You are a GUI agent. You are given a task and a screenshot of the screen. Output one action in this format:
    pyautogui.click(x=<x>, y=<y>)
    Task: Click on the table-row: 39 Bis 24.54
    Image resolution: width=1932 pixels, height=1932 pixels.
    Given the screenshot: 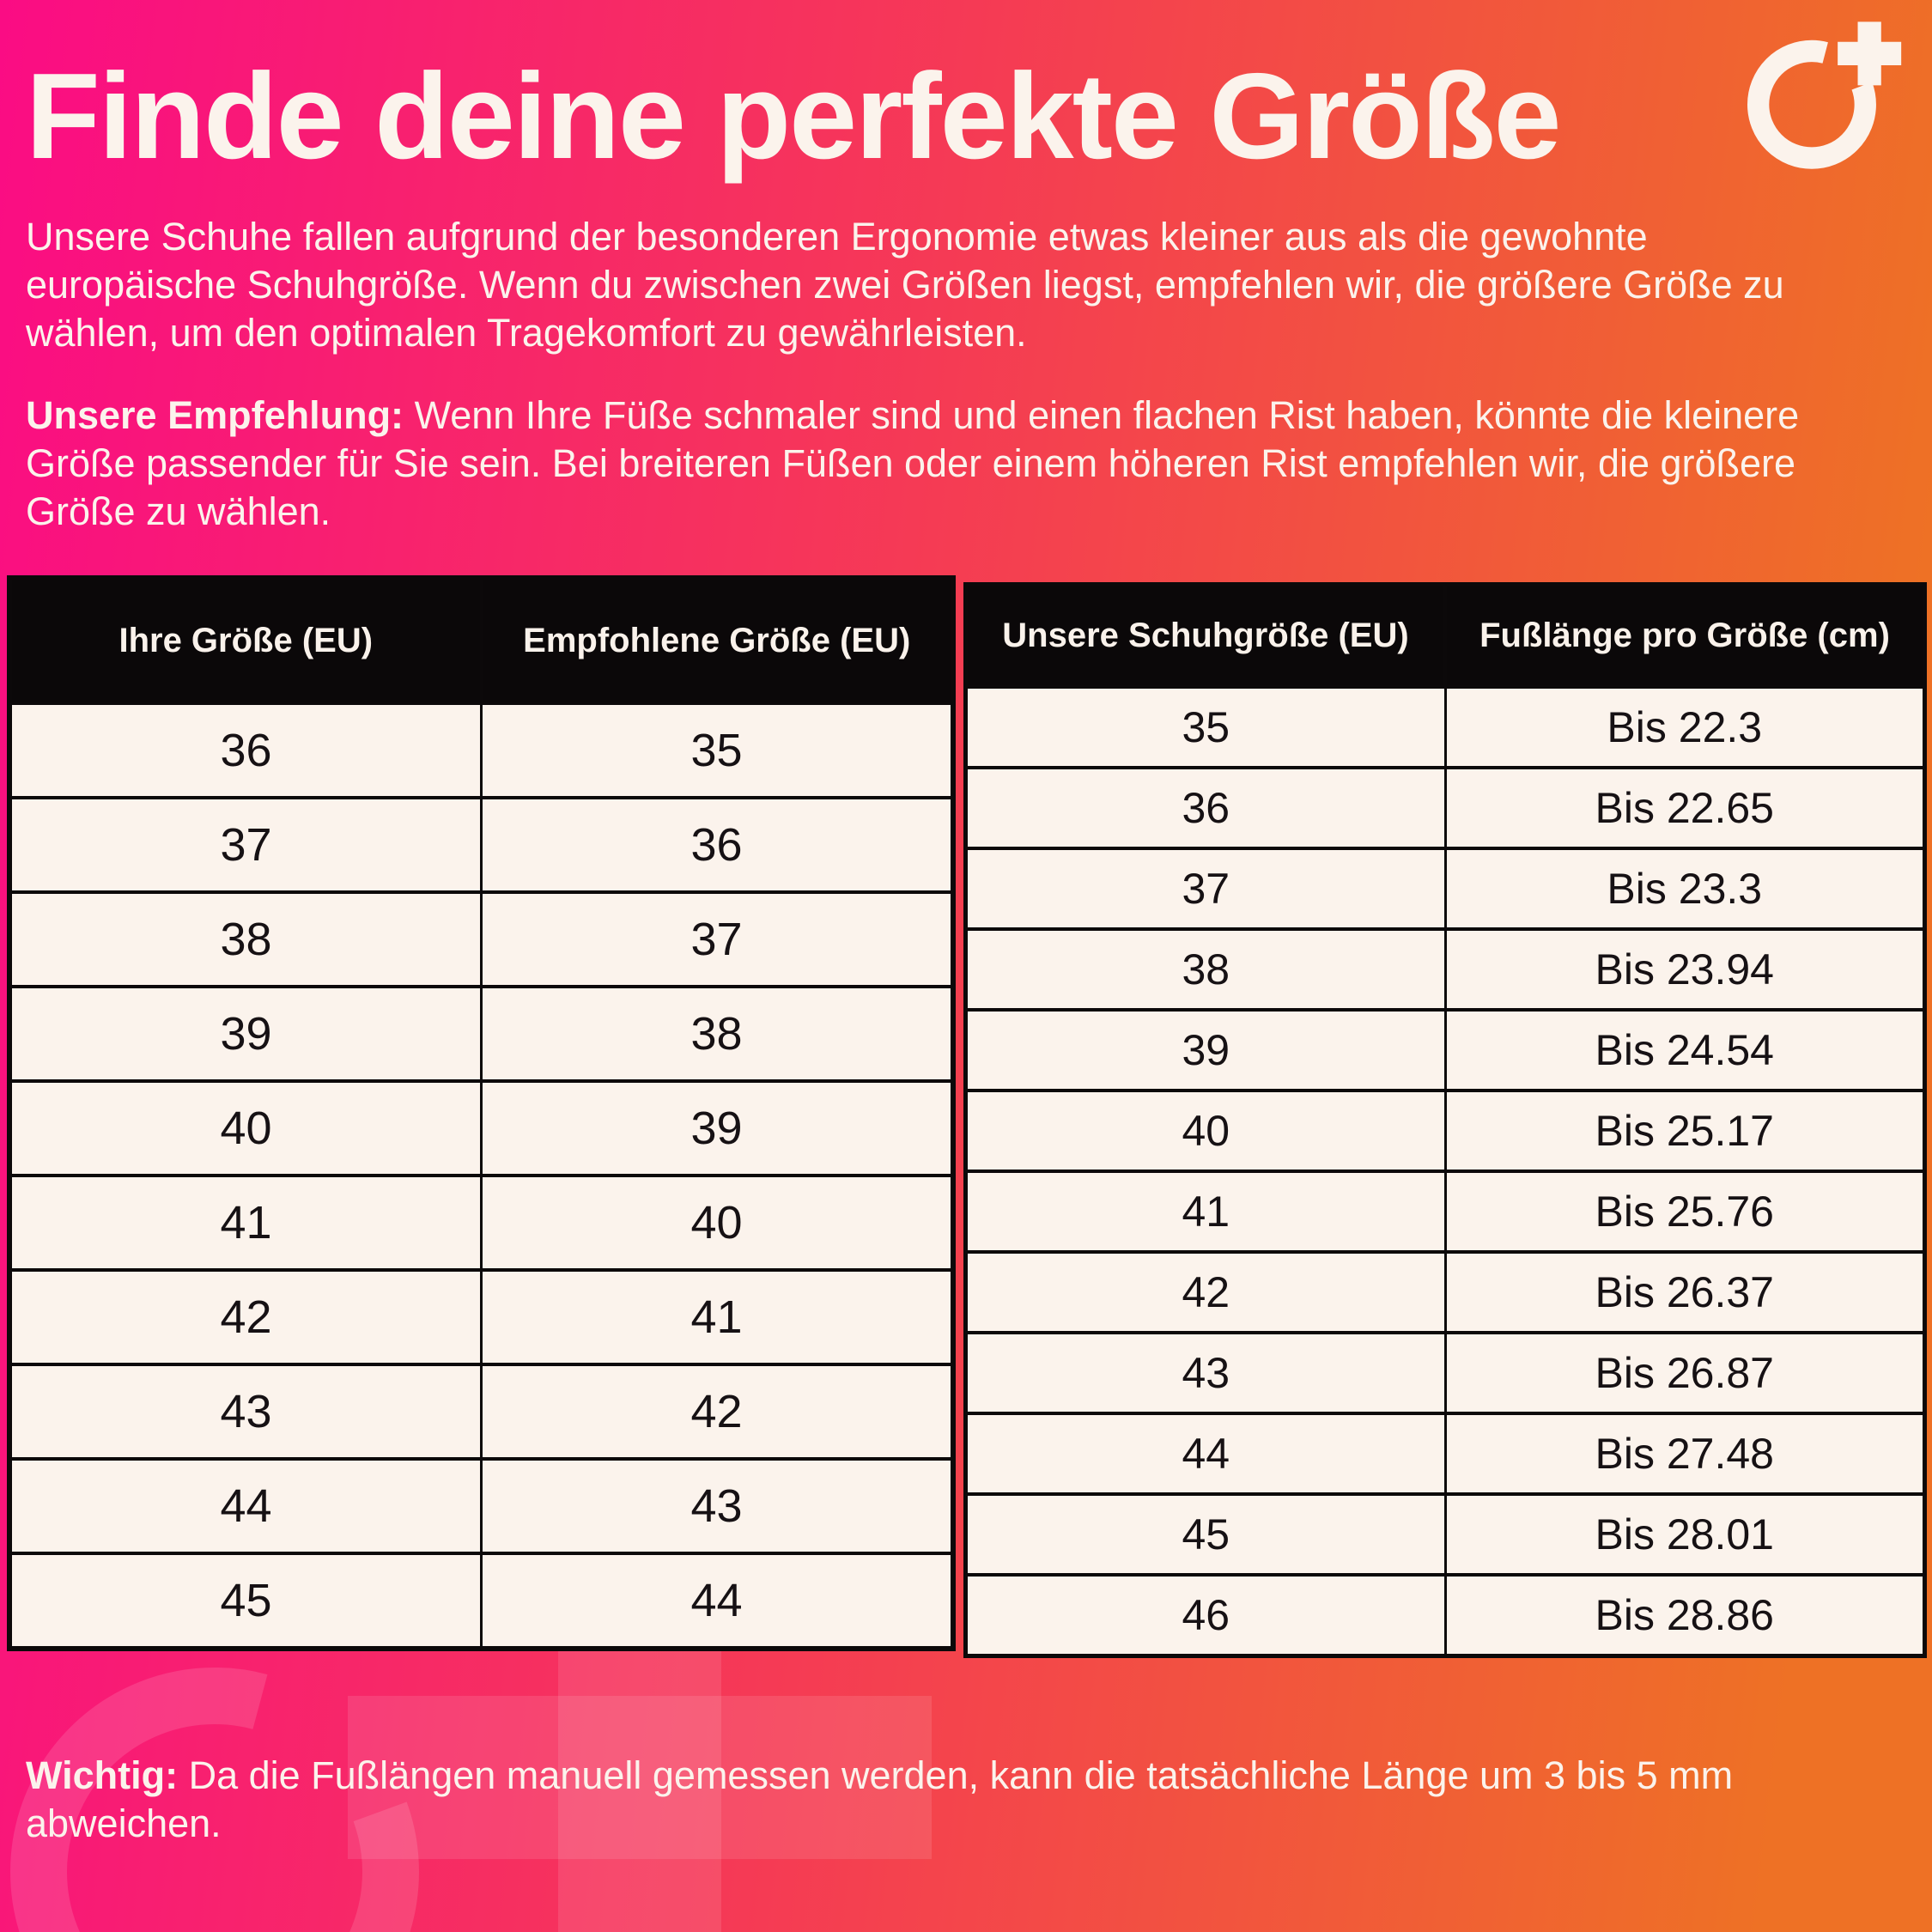 What is the action you would take?
    pyautogui.click(x=1445, y=1050)
    